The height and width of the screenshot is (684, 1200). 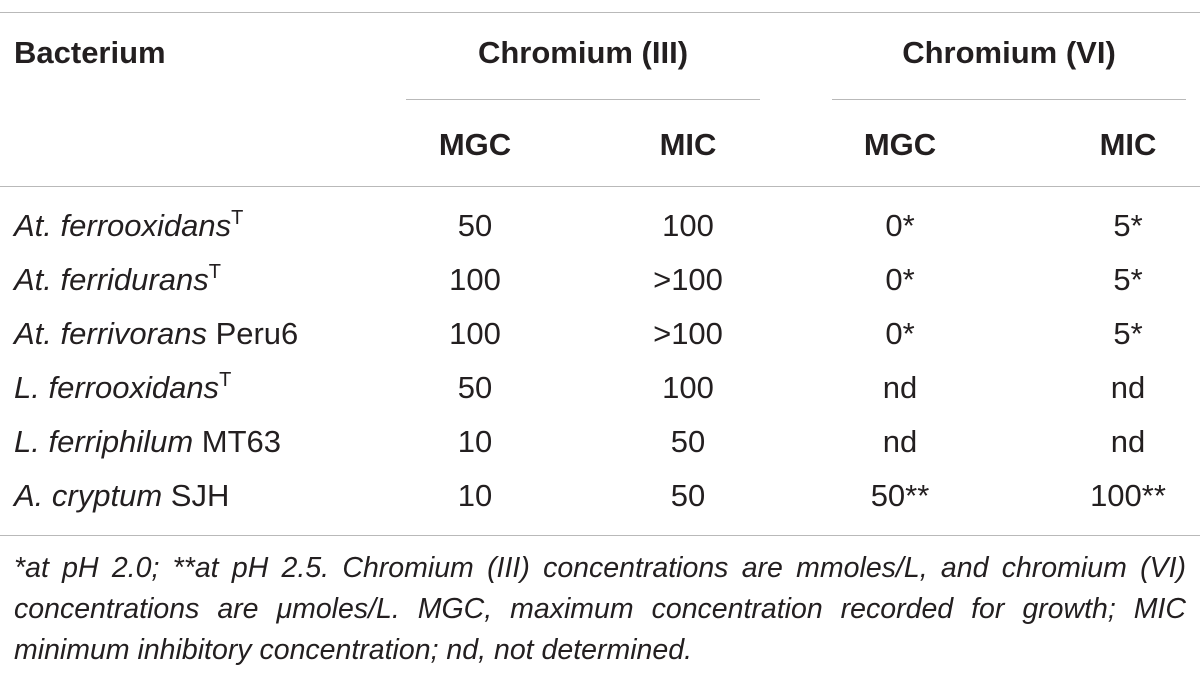 I want to click on bacterium-name: At. ferrivorans Peru6, so click(x=156, y=334).